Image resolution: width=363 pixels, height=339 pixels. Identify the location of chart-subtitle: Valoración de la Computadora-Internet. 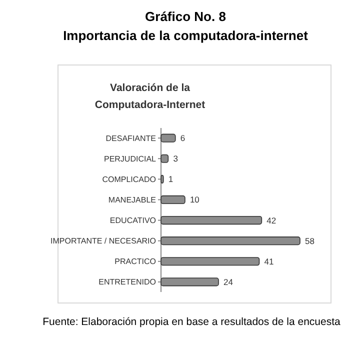
(150, 96).